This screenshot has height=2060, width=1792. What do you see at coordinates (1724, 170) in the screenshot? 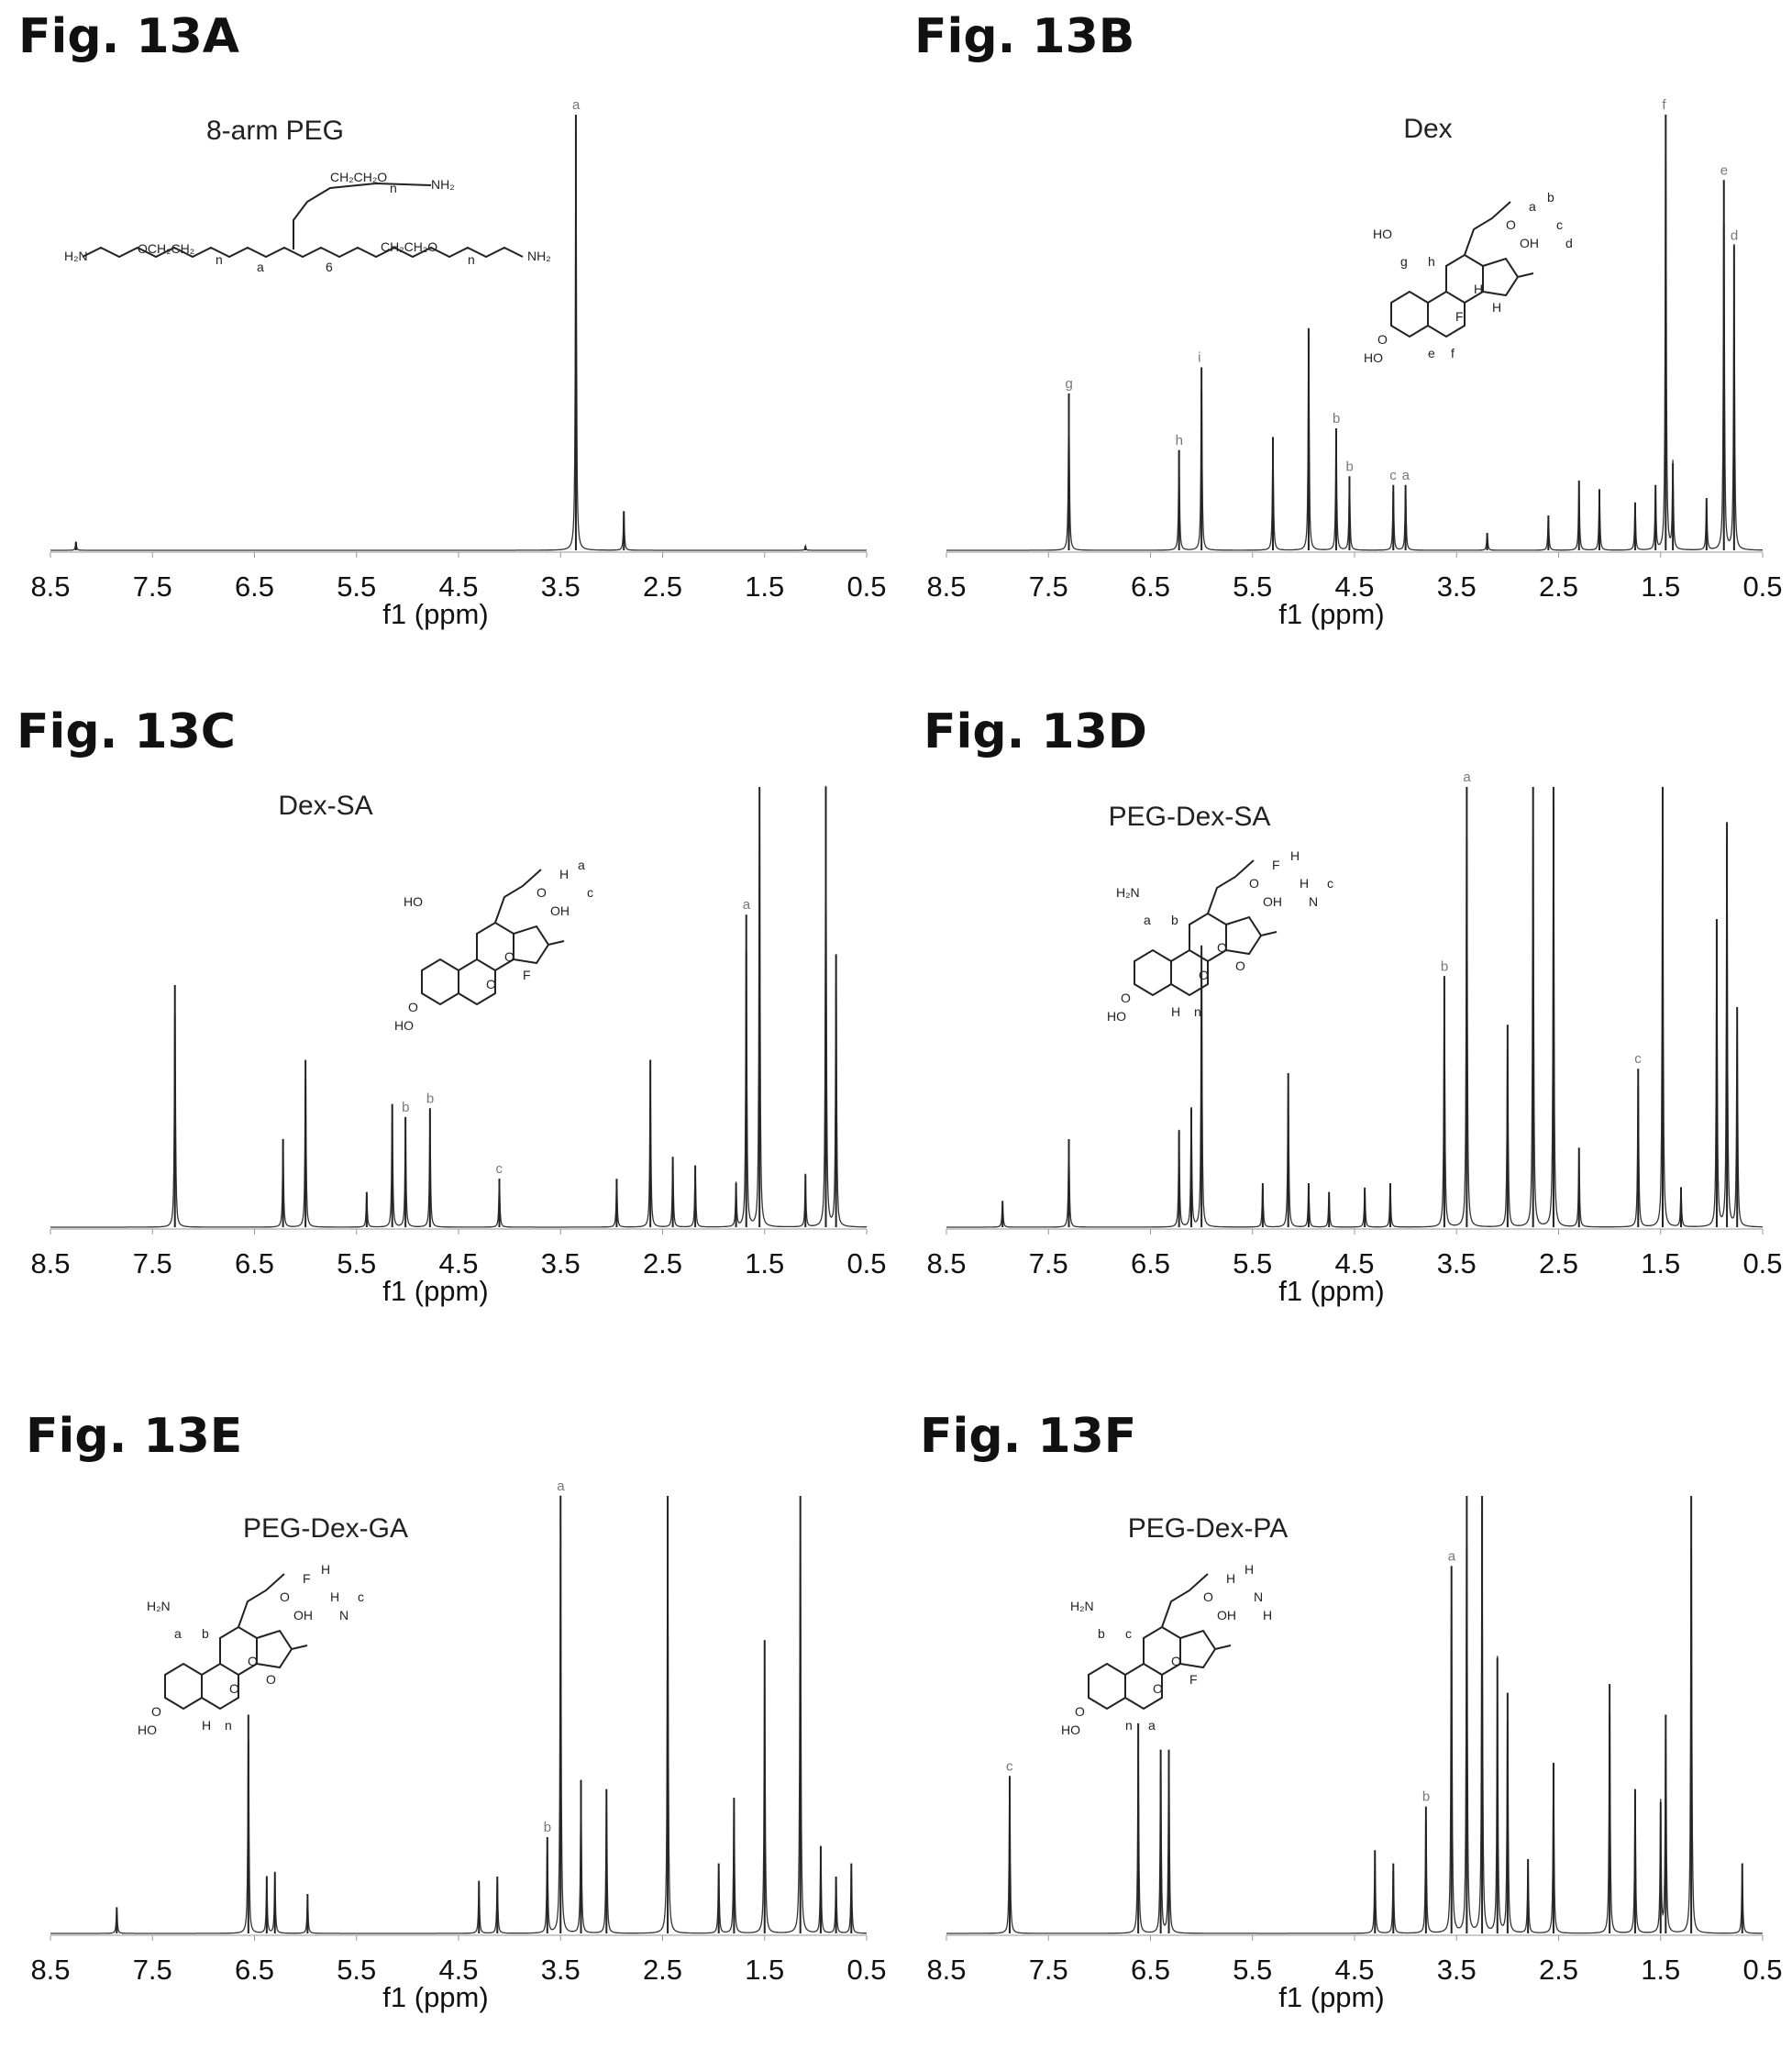
I see `peak-label: e` at bounding box center [1724, 170].